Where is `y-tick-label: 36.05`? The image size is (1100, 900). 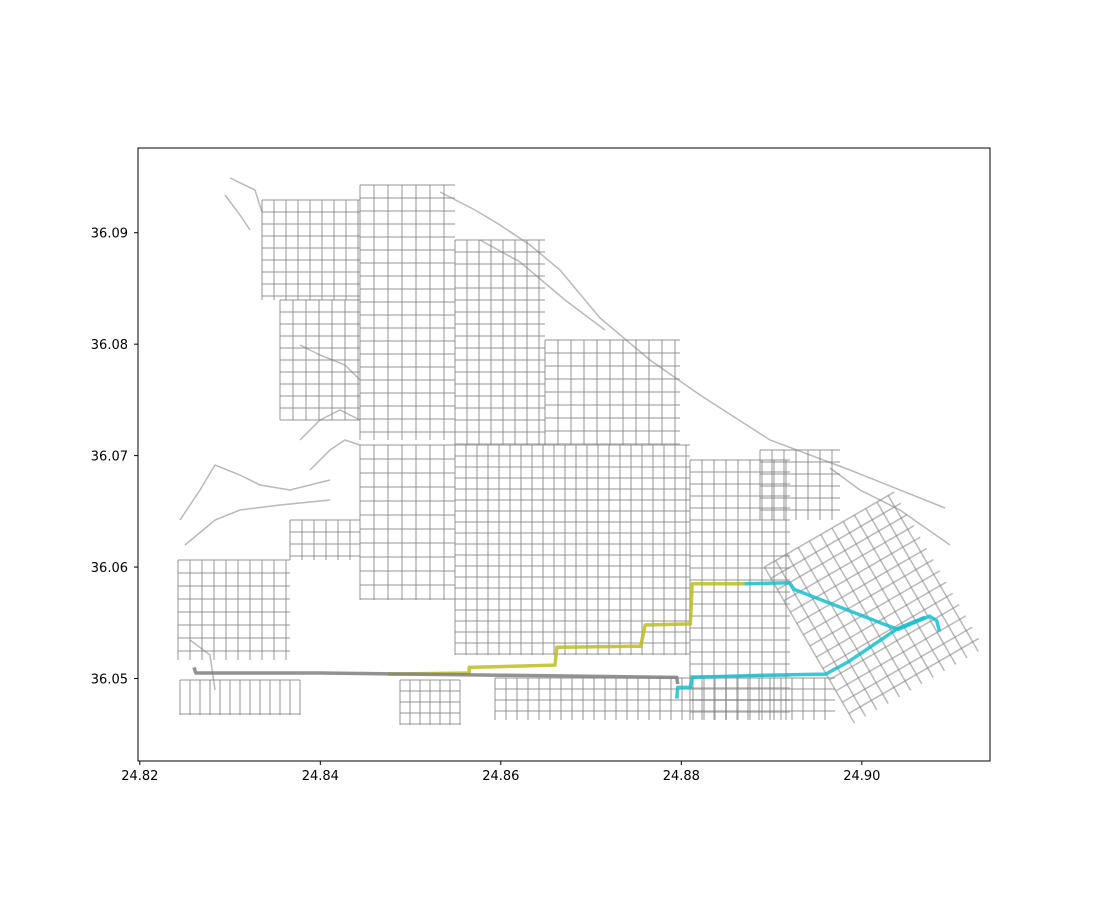
y-tick-label: 36.05 is located at coordinates (109, 680).